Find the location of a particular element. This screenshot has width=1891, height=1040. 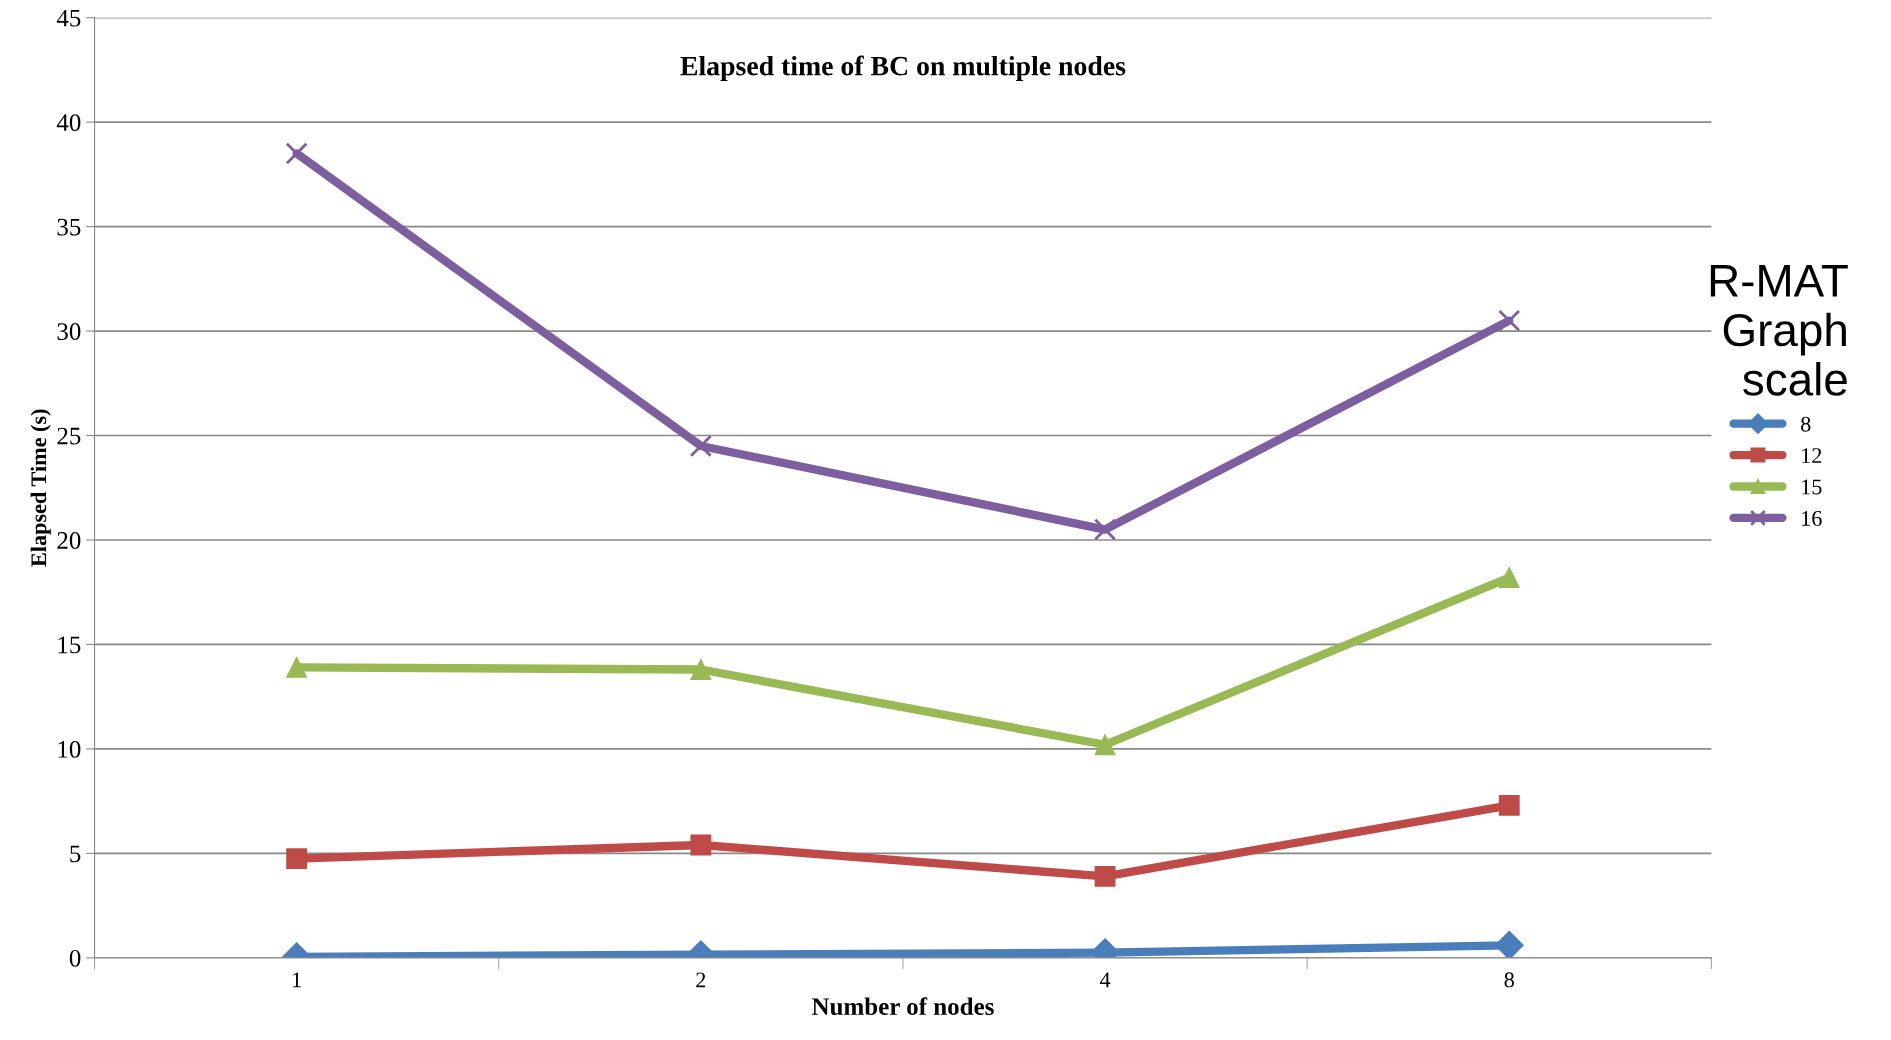

legend-title: R-MAT Graph scale is located at coordinates (1779, 330).